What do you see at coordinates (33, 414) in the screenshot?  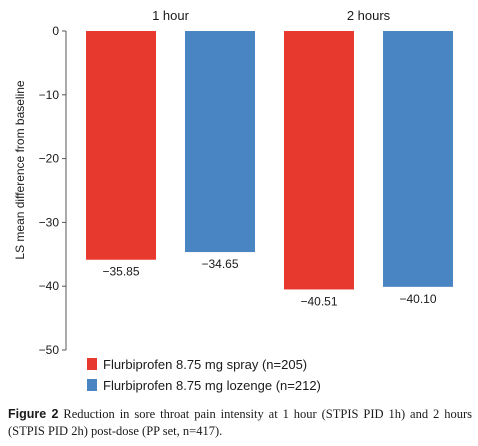 I see `figure-caption-label: Figure 2` at bounding box center [33, 414].